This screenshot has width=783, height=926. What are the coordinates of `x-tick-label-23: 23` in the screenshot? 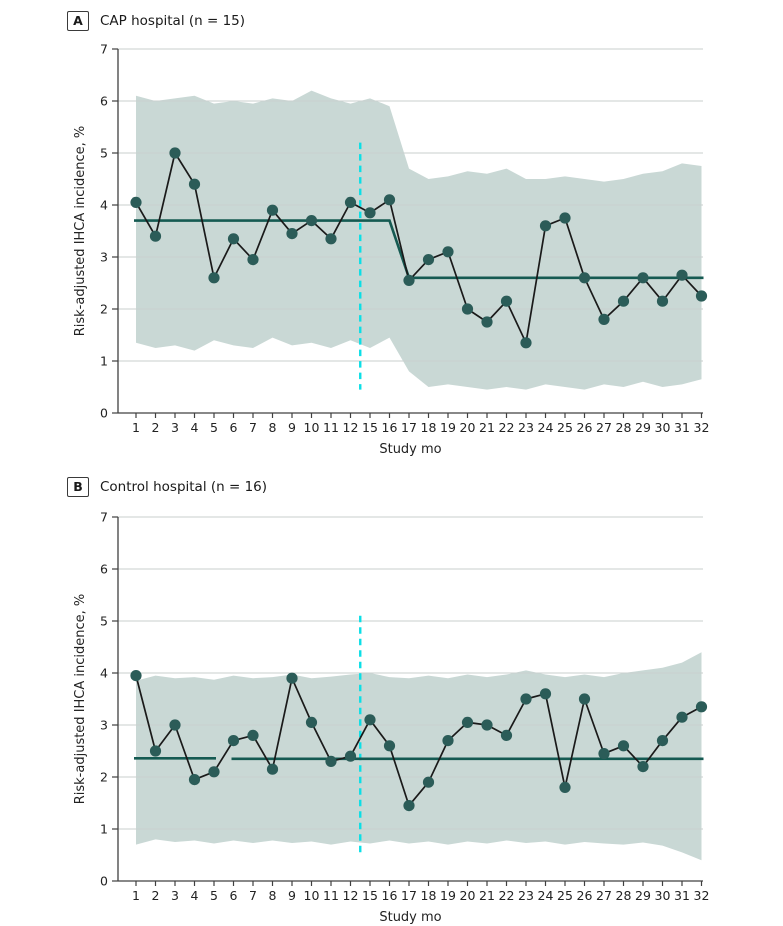 It's located at (526, 427).